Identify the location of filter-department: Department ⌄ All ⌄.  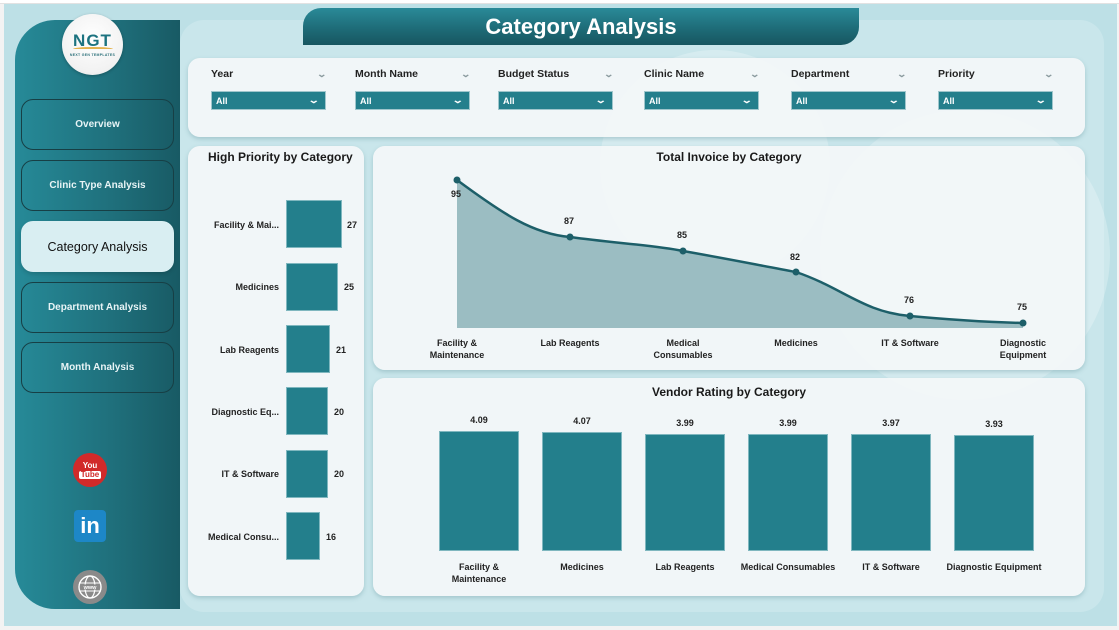
(849, 88).